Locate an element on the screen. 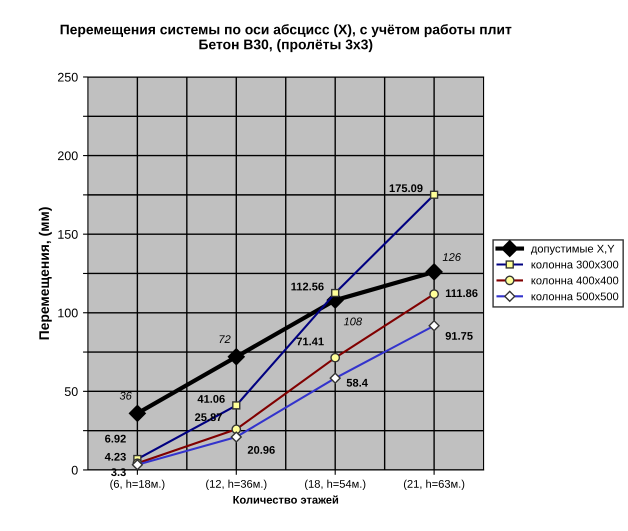 This screenshot has width=628, height=531. x-axis-title: Количество этажей is located at coordinates (285, 499).